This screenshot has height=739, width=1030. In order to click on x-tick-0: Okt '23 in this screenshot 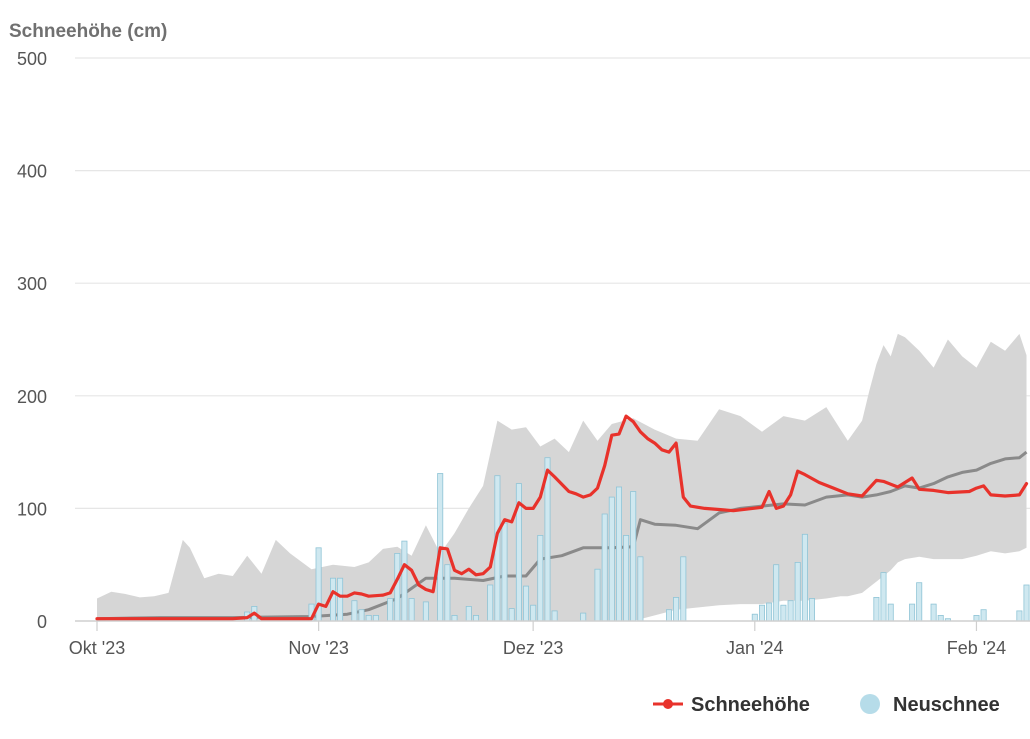, I will do `click(97, 648)`.